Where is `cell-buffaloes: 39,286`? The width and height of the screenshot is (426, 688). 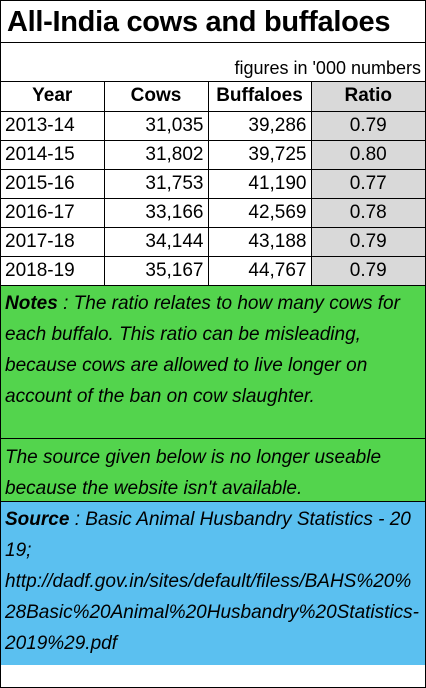 cell-buffaloes: 39,286 is located at coordinates (259, 125).